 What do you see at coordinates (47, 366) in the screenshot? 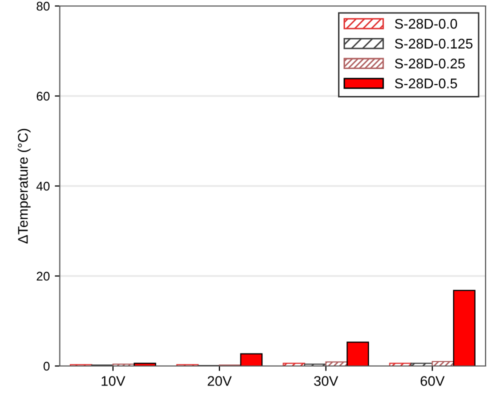
I see `y-tick-label: 0` at bounding box center [47, 366].